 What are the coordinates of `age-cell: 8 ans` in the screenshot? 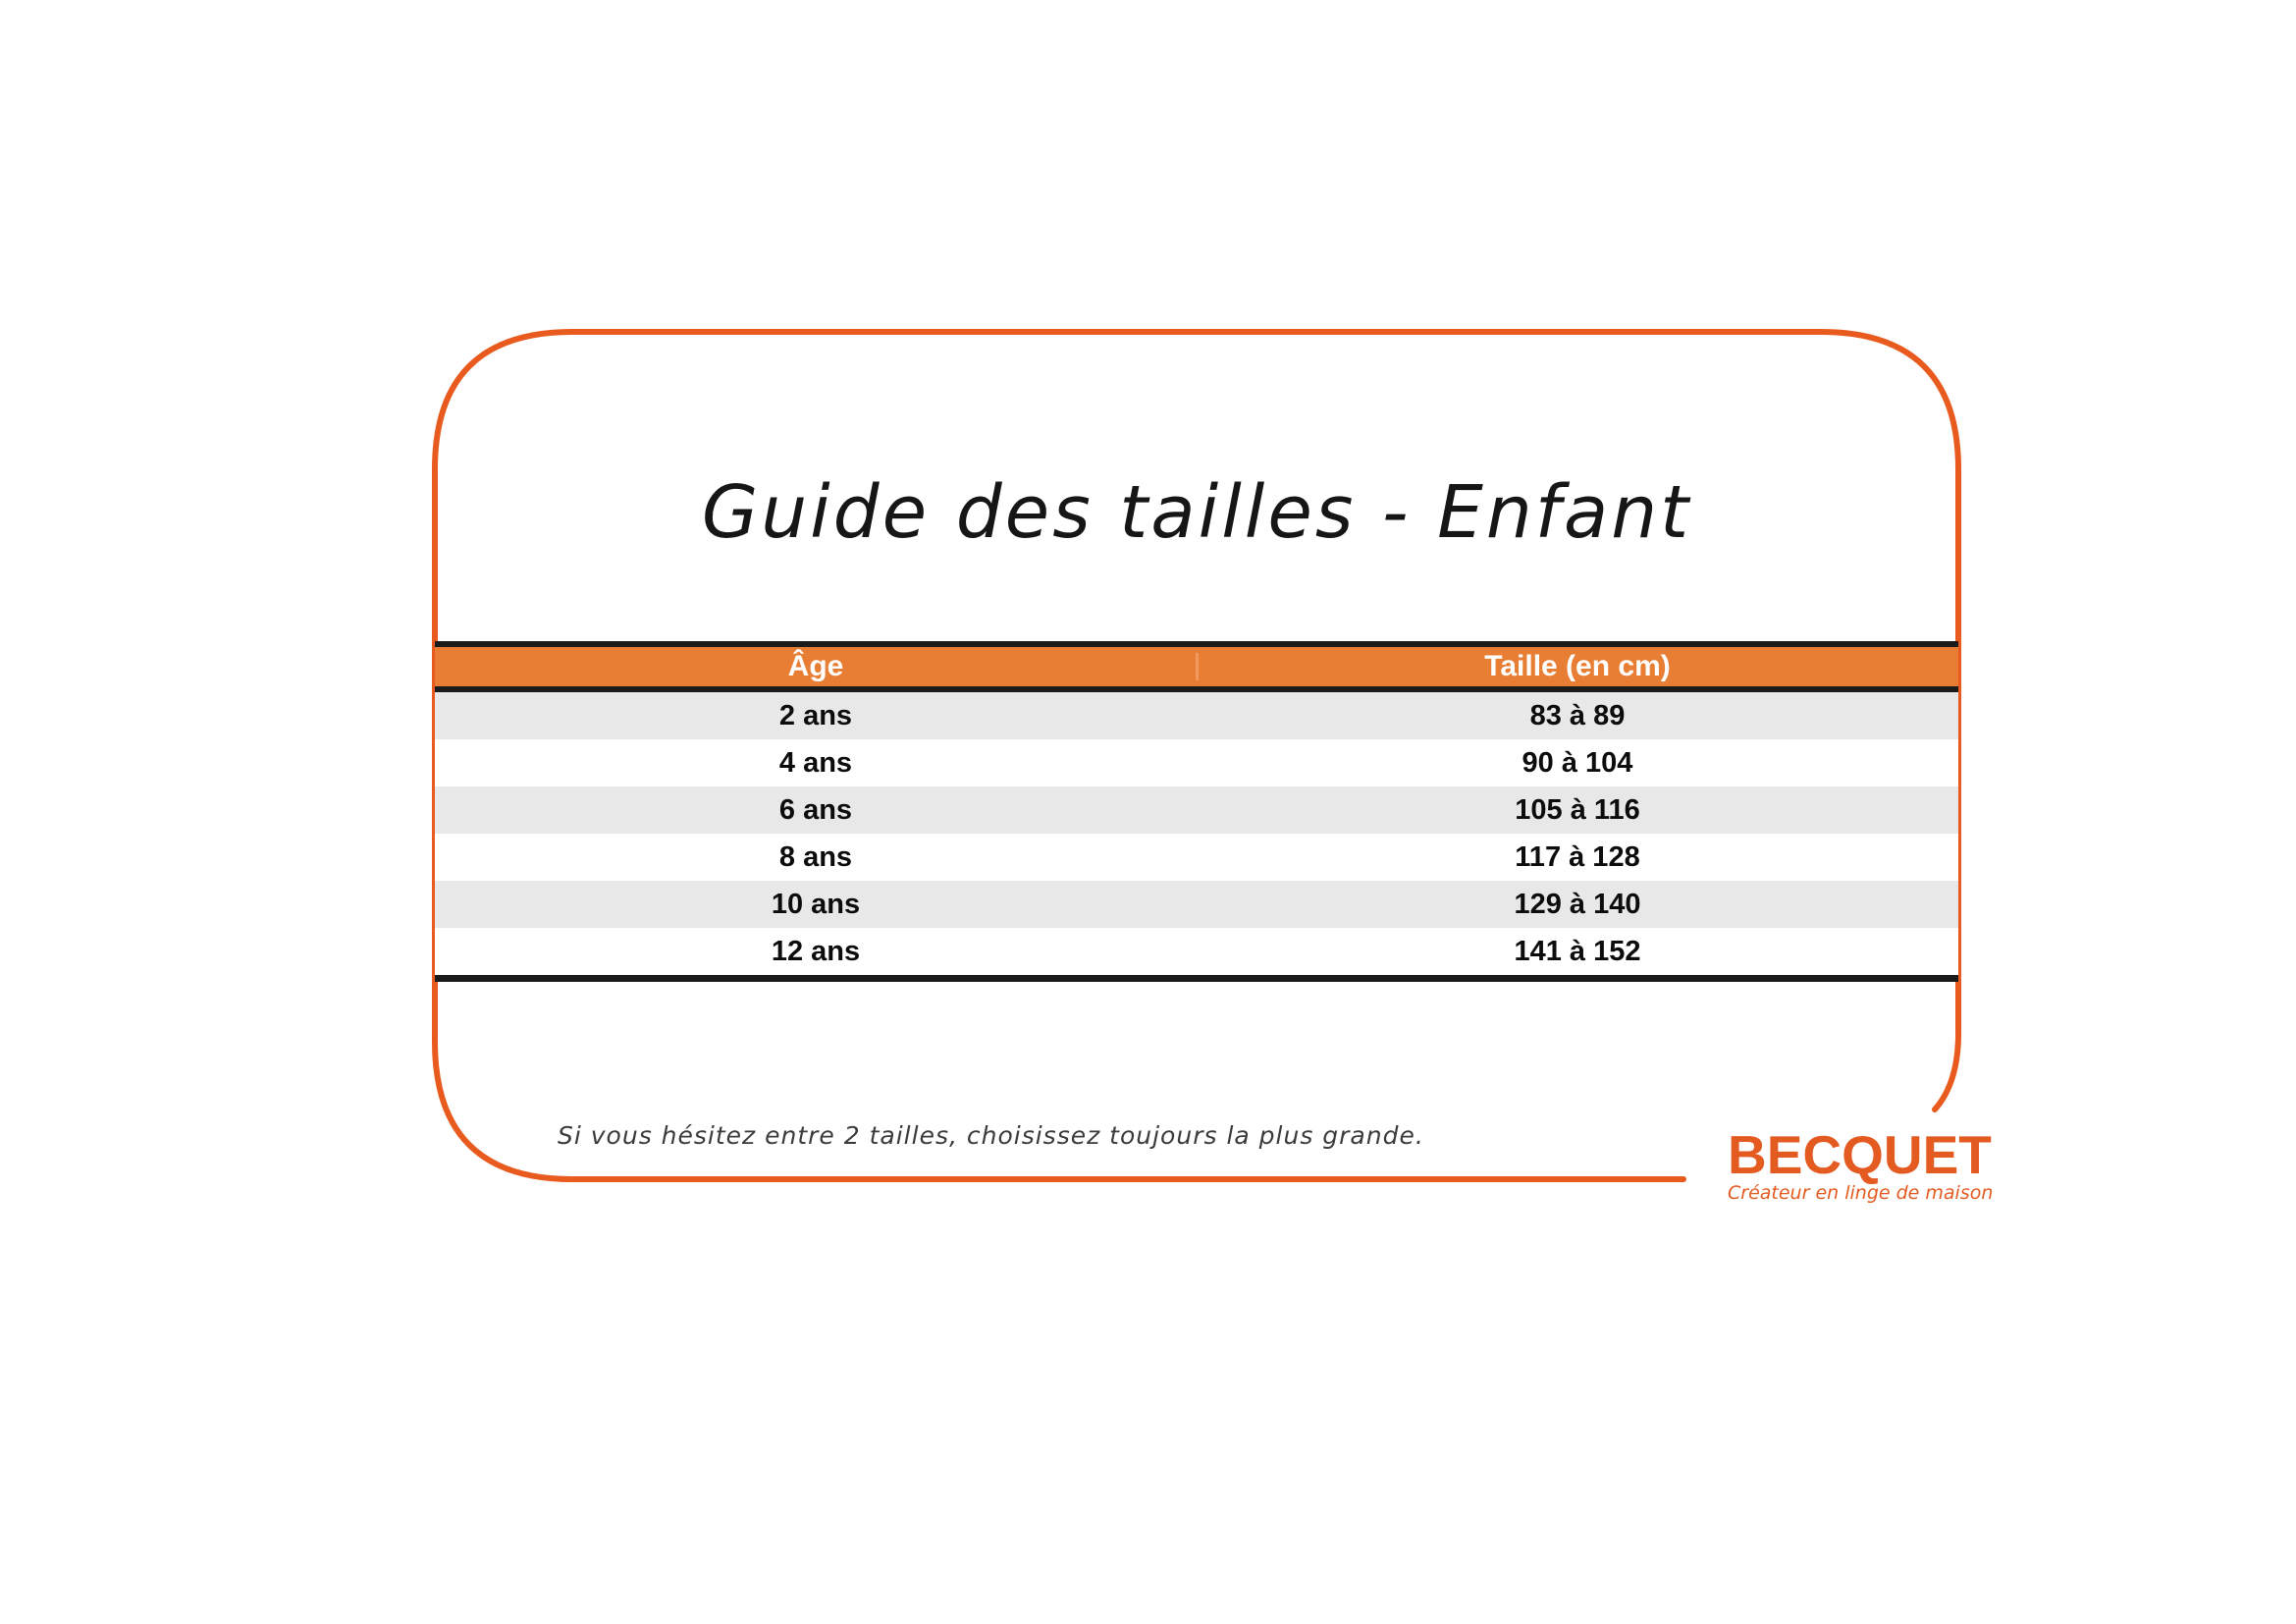 It's located at (815, 856).